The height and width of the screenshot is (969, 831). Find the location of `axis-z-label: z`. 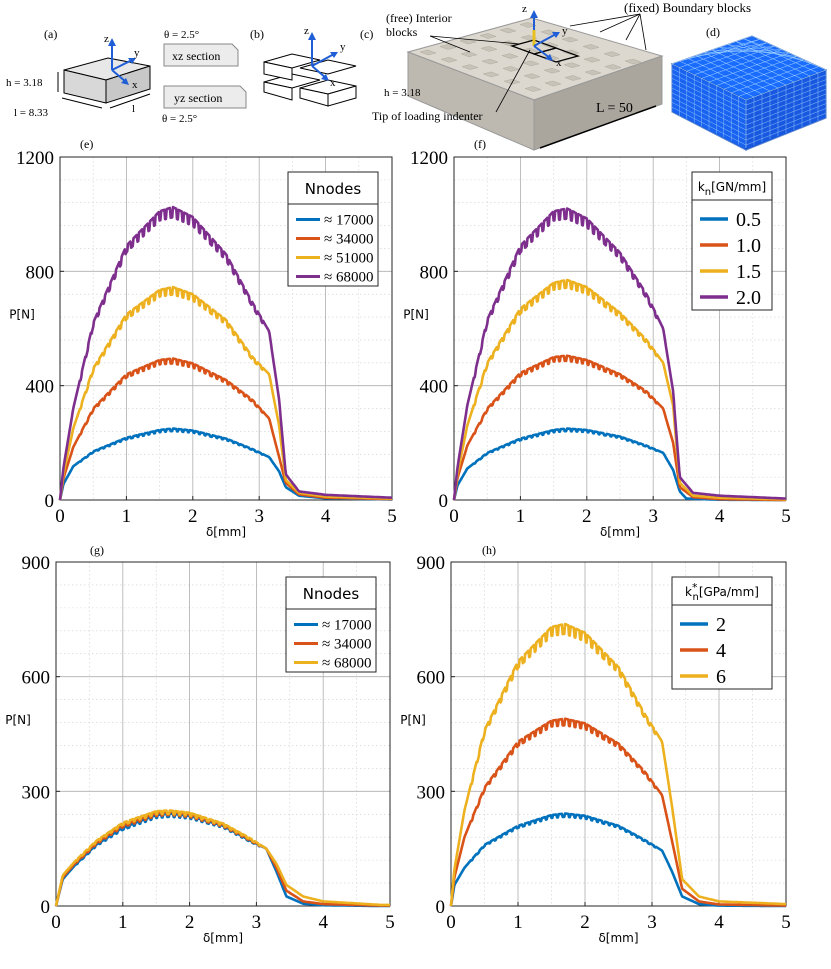

axis-z-label: z is located at coordinates (106, 39).